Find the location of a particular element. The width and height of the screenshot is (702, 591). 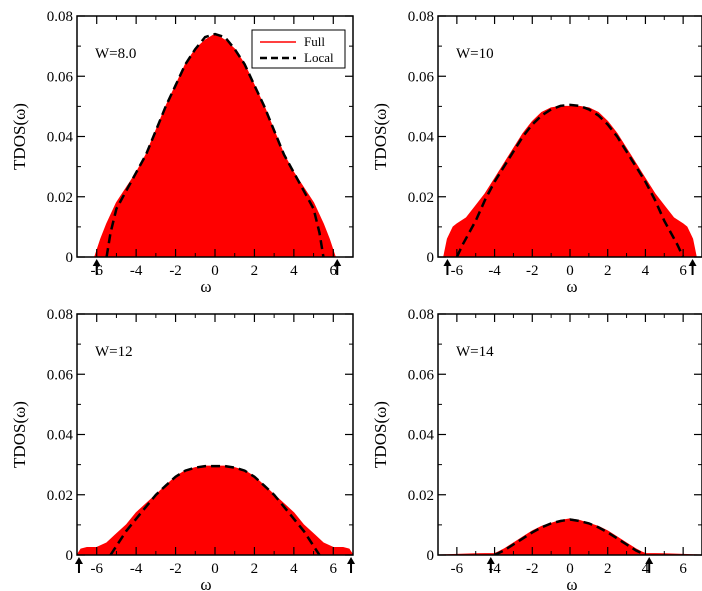

panel-label: W=8.0 is located at coordinates (115, 54).